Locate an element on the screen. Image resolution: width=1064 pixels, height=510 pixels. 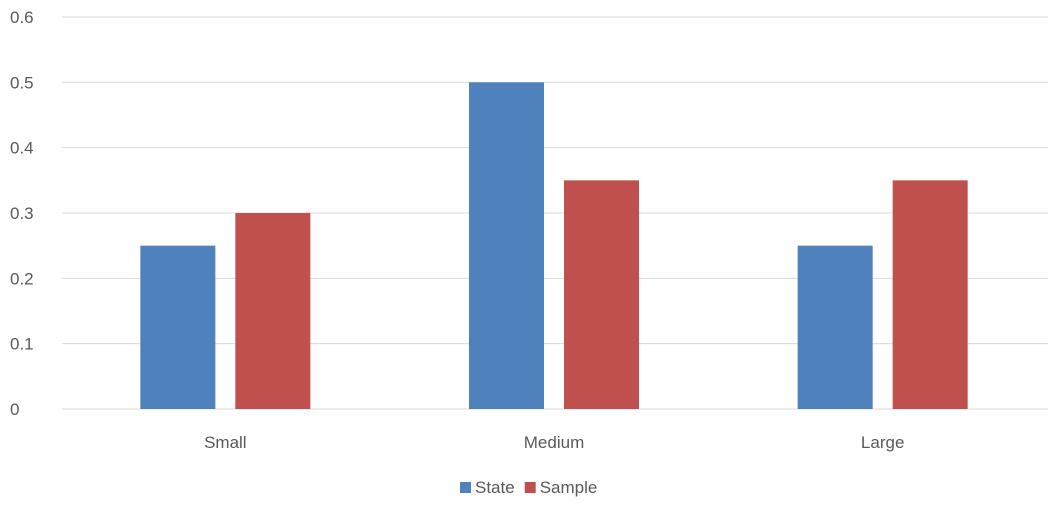
legend-label-state: State is located at coordinates (495, 487).